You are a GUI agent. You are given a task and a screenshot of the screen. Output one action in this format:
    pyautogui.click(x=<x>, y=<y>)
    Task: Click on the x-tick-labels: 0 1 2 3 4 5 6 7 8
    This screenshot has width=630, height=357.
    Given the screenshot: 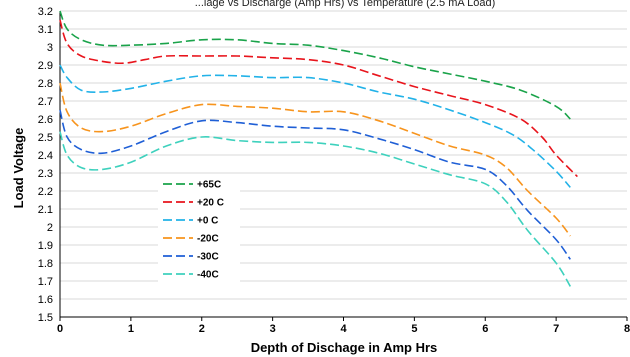 What is the action you would take?
    pyautogui.click(x=343, y=329)
    